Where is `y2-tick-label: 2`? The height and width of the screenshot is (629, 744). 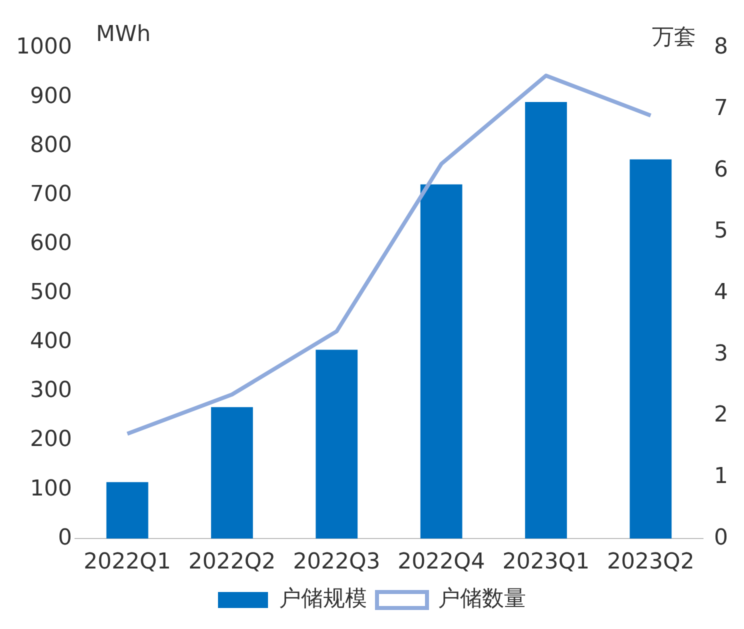 y2-tick-label: 2 is located at coordinates (721, 415).